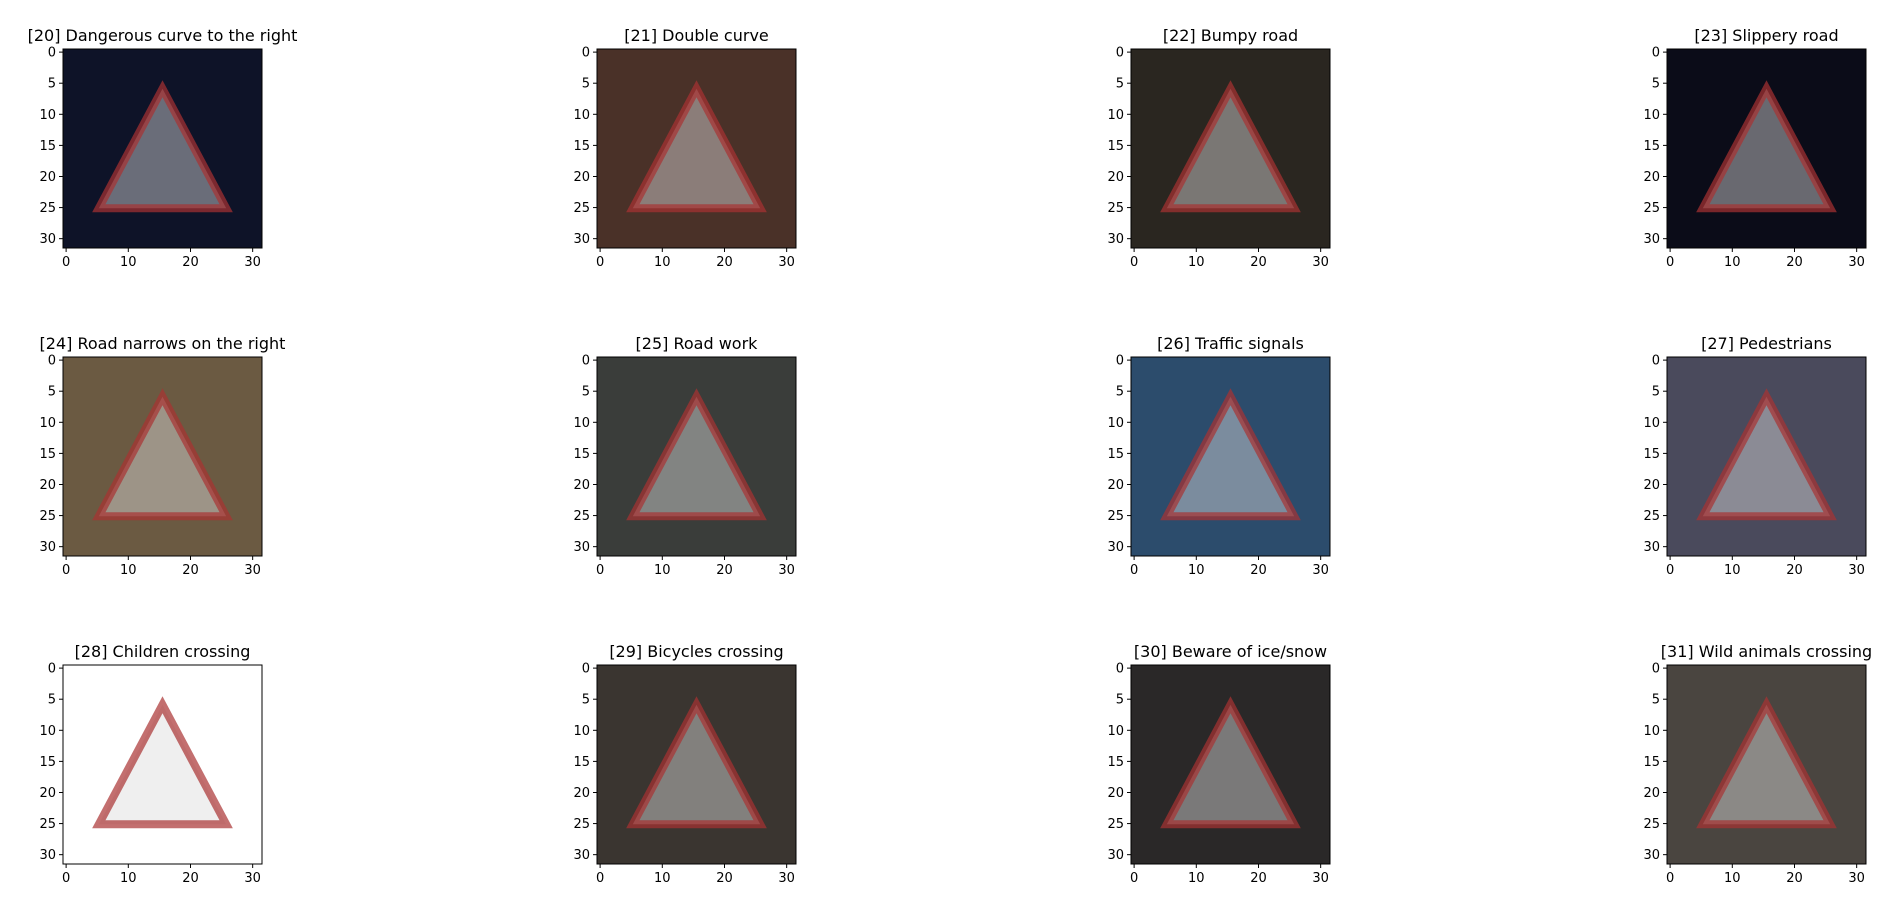 This screenshot has height=922, width=1904. Describe the element at coordinates (1766, 343) in the screenshot. I see `subplot-title: [27] Pedestrians` at that location.